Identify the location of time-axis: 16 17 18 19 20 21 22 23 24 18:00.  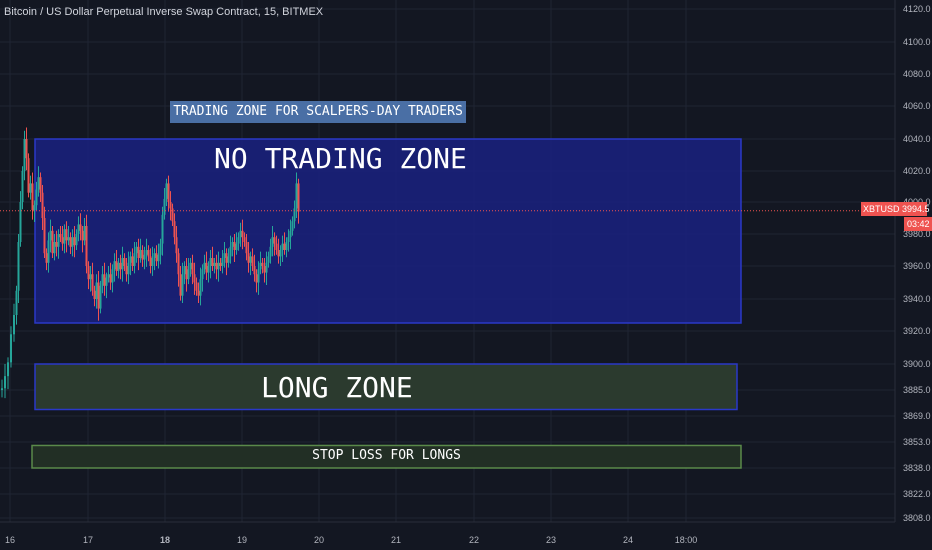
(447, 533).